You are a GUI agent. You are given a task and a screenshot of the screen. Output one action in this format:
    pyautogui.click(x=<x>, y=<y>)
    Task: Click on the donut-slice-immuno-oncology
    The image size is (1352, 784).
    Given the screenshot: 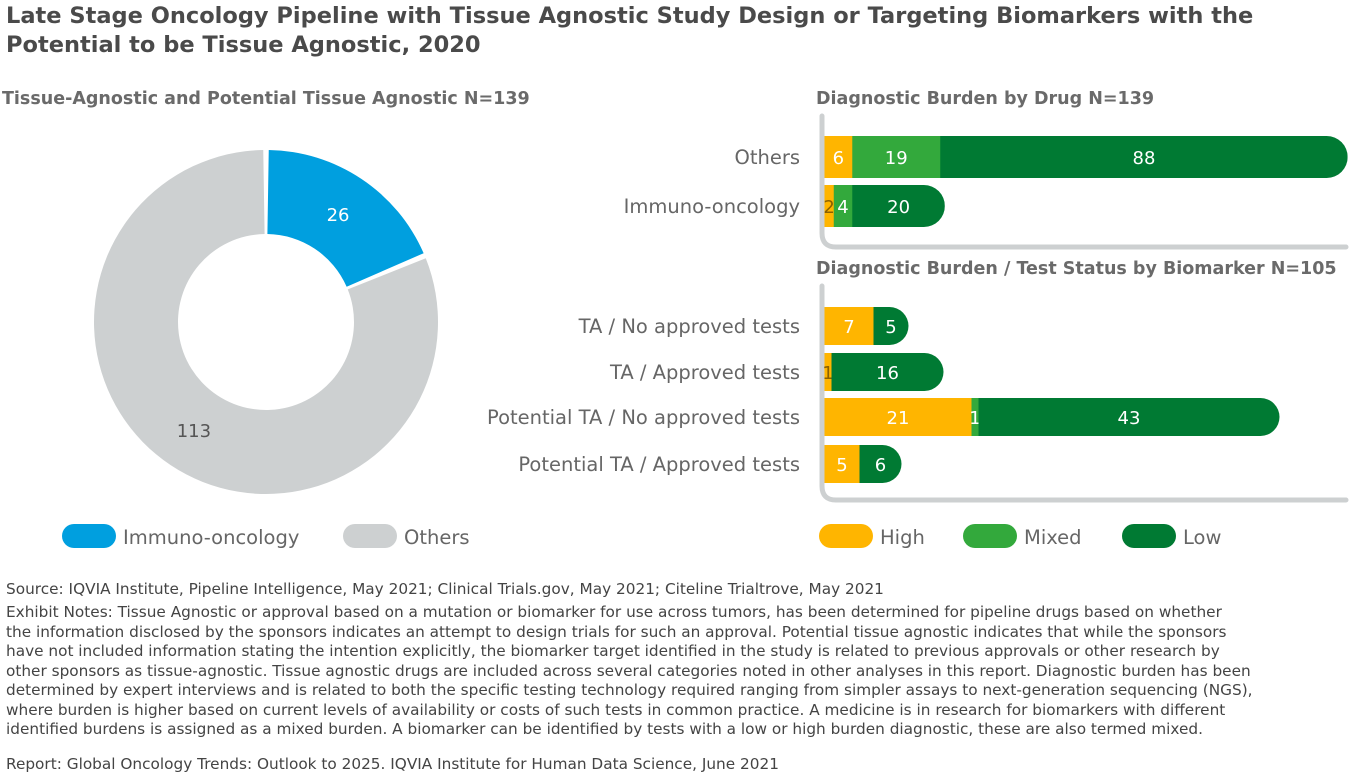 What is the action you would take?
    pyautogui.click(x=345, y=218)
    